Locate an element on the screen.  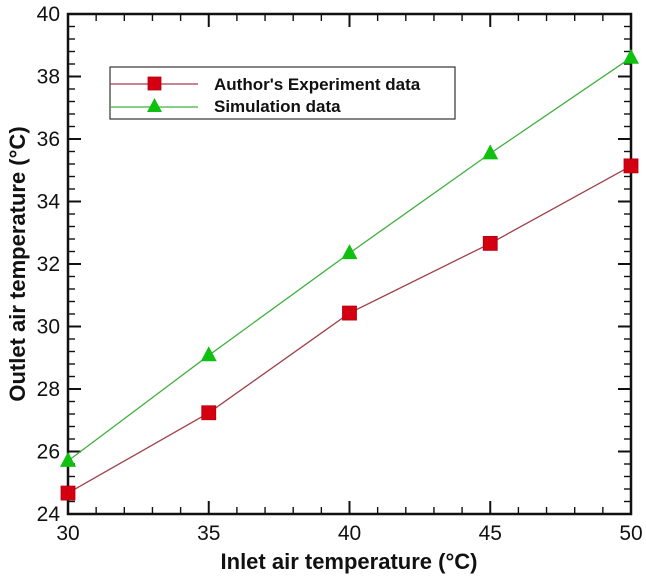
x-tick-label: 40 is located at coordinates (349, 533).